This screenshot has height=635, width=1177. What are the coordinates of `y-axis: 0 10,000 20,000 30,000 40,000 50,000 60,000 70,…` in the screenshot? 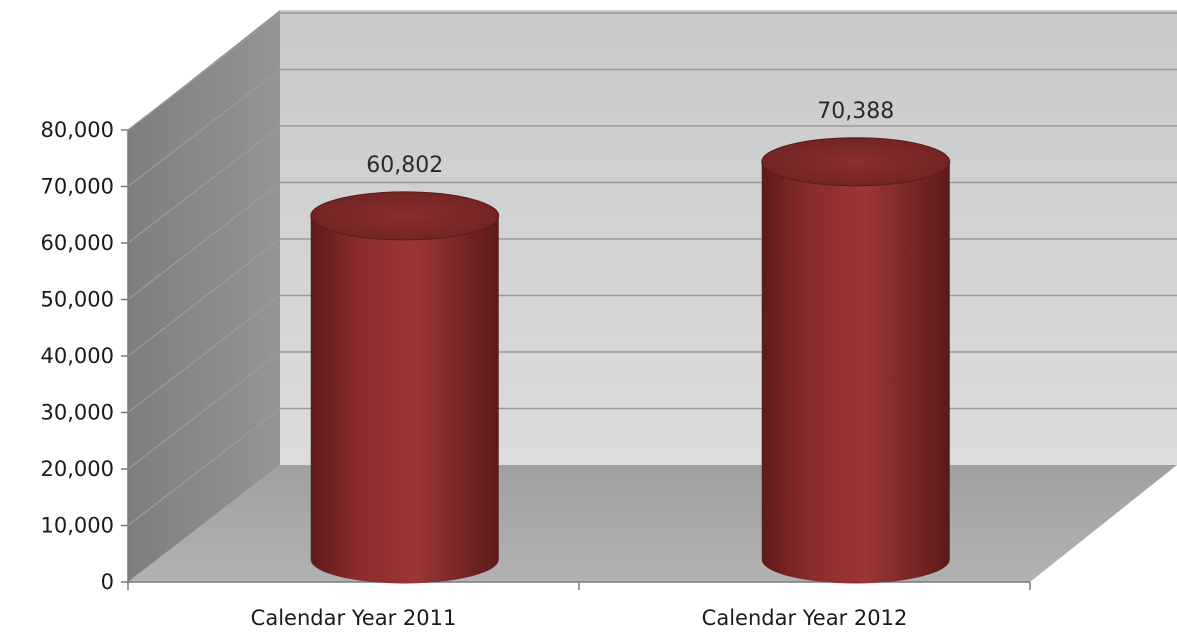 It's located at (85, 356).